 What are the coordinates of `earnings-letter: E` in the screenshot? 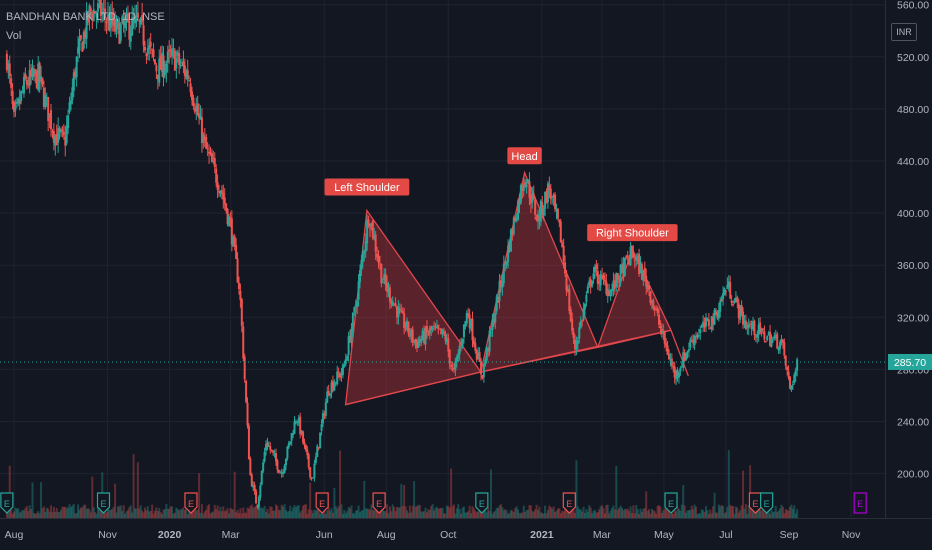 It's located at (103, 504).